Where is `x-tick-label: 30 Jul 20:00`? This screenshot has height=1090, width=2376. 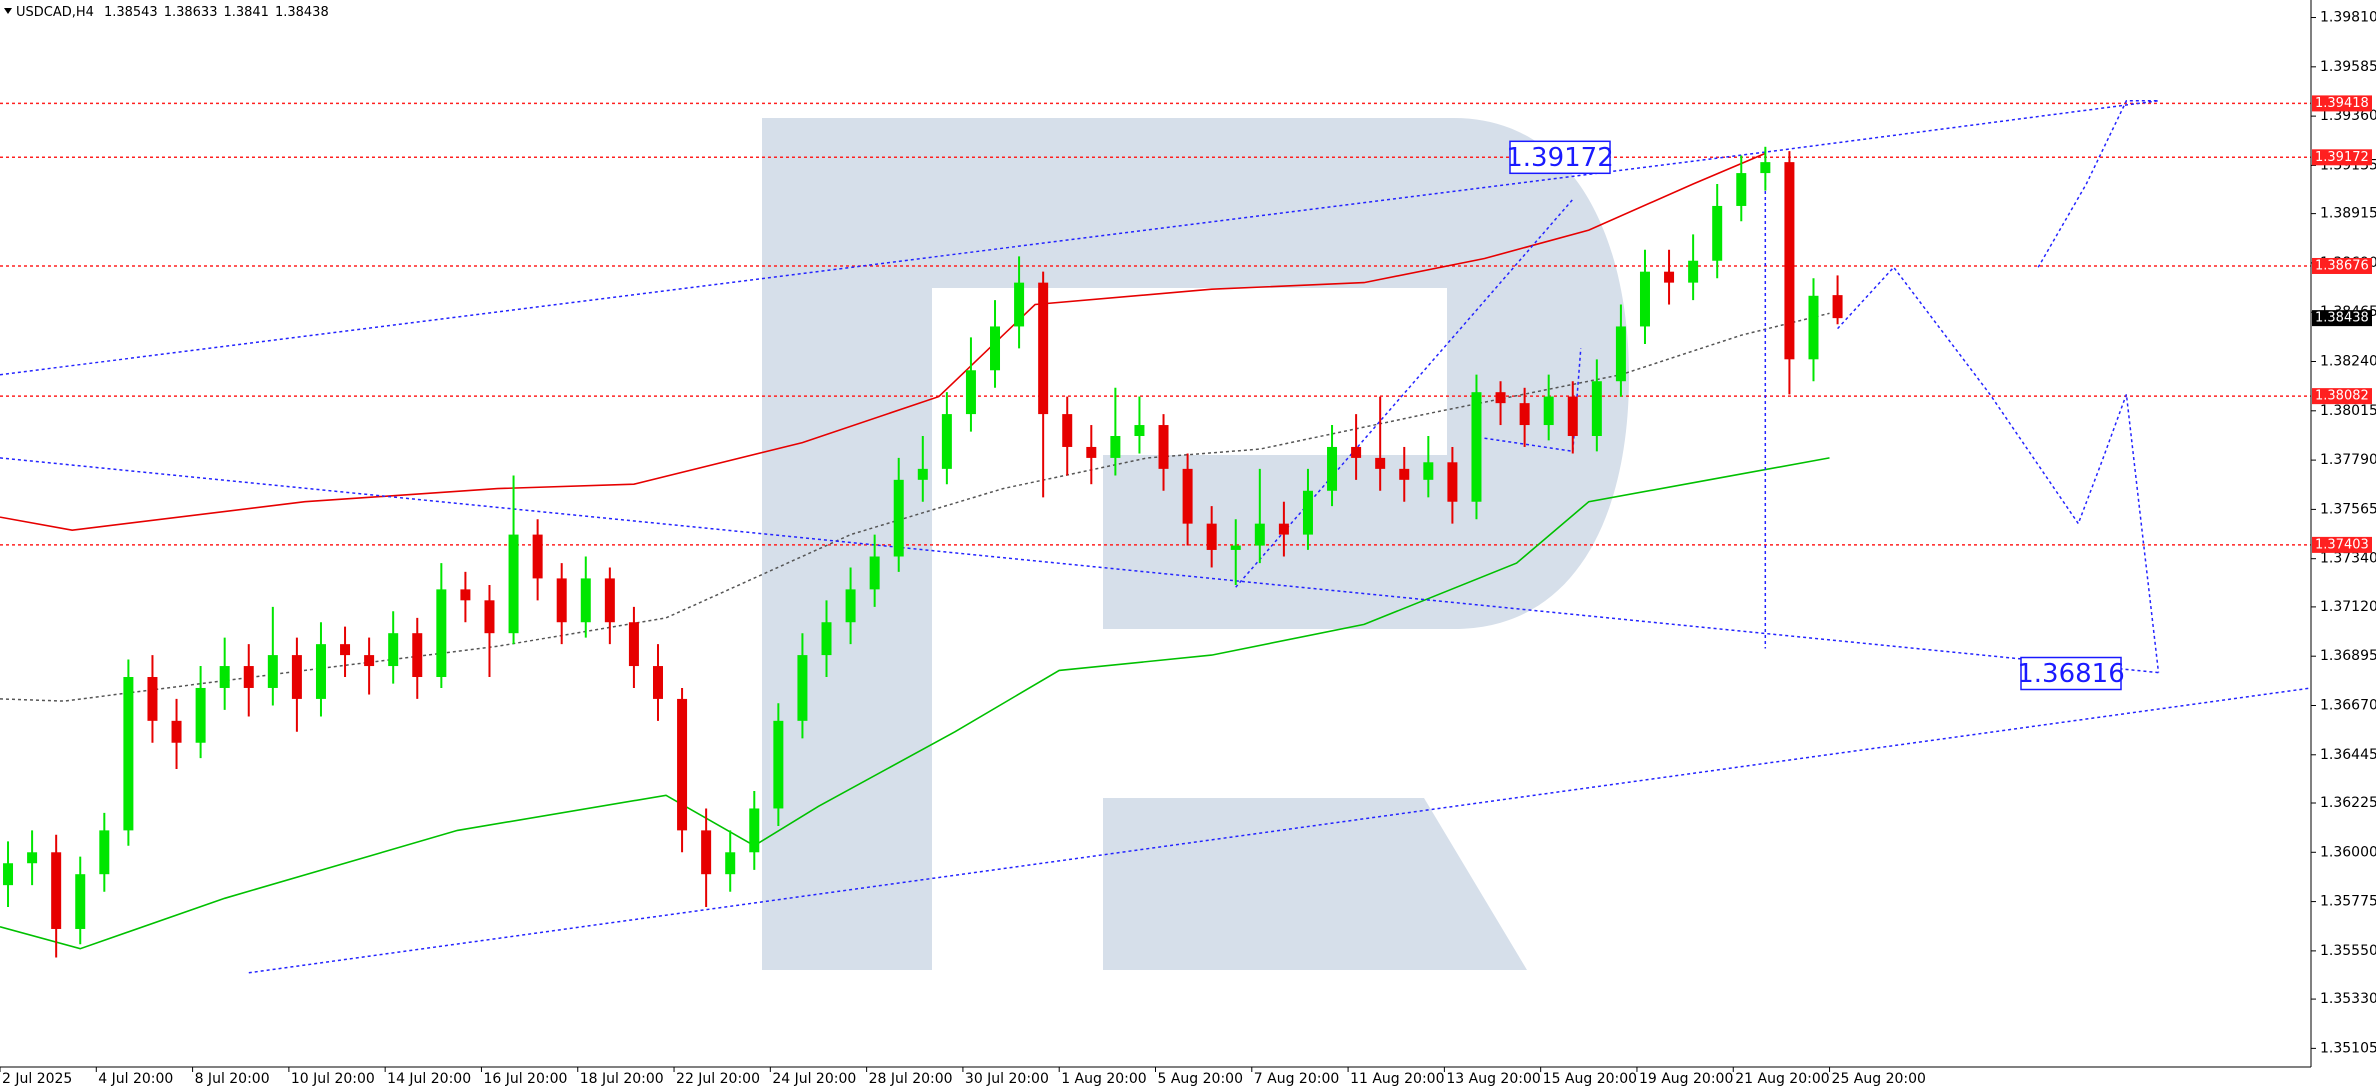 x-tick-label: 30 Jul 20:00 is located at coordinates (1007, 1079).